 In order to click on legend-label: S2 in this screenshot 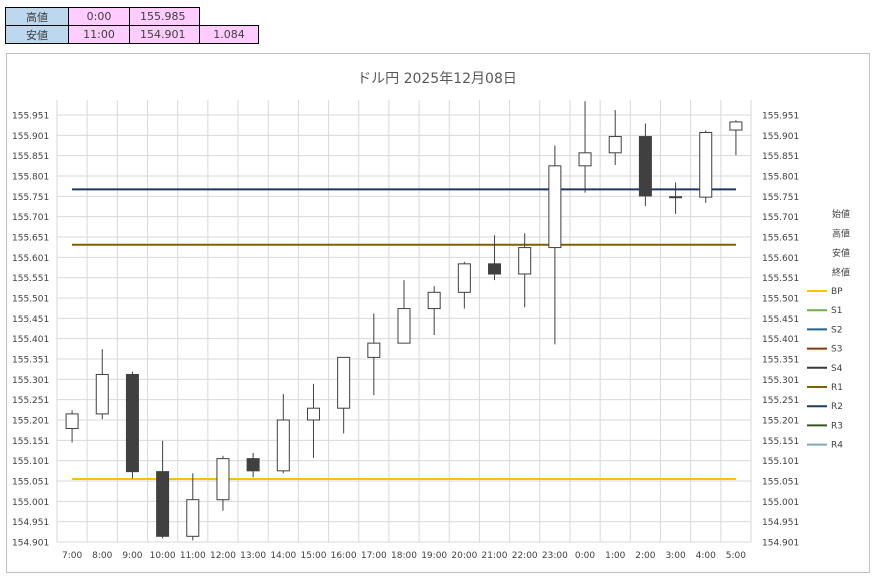, I will do `click(836, 330)`.